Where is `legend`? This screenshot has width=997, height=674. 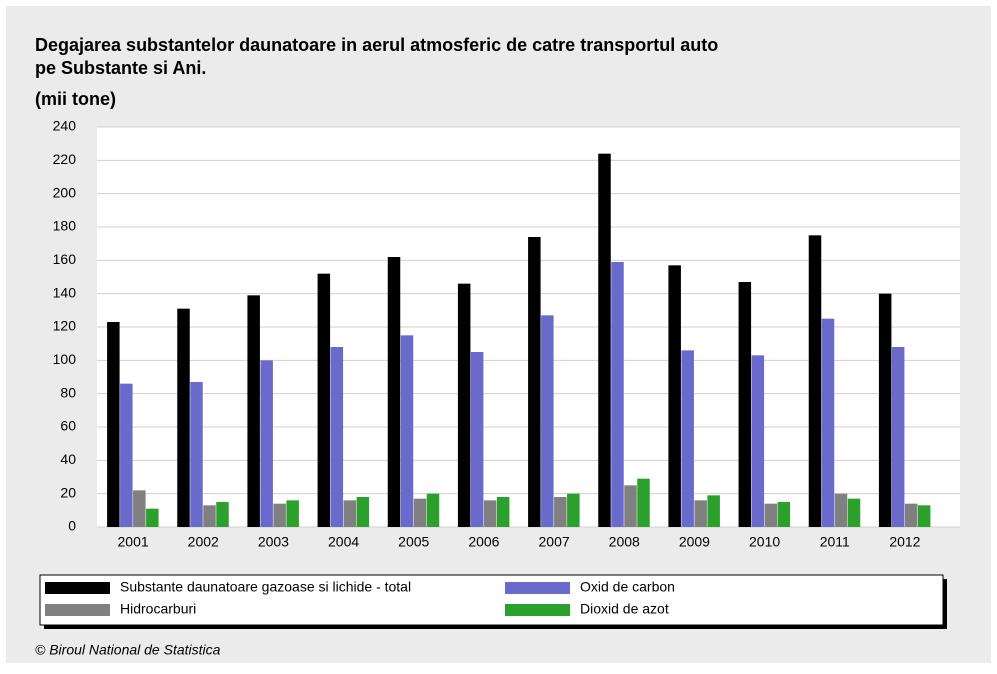
legend is located at coordinates (491, 600).